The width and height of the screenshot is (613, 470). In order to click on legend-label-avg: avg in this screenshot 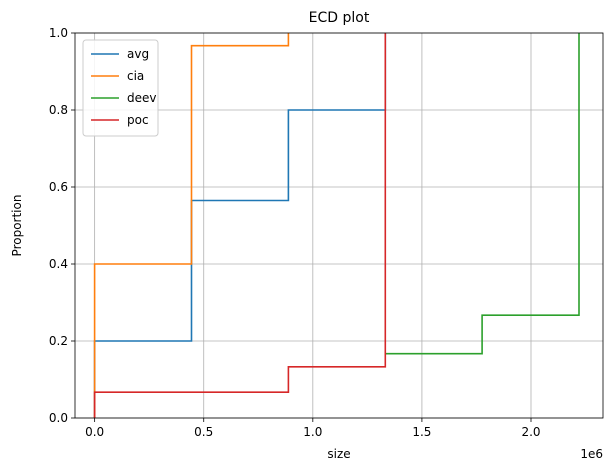, I will do `click(138, 54)`.